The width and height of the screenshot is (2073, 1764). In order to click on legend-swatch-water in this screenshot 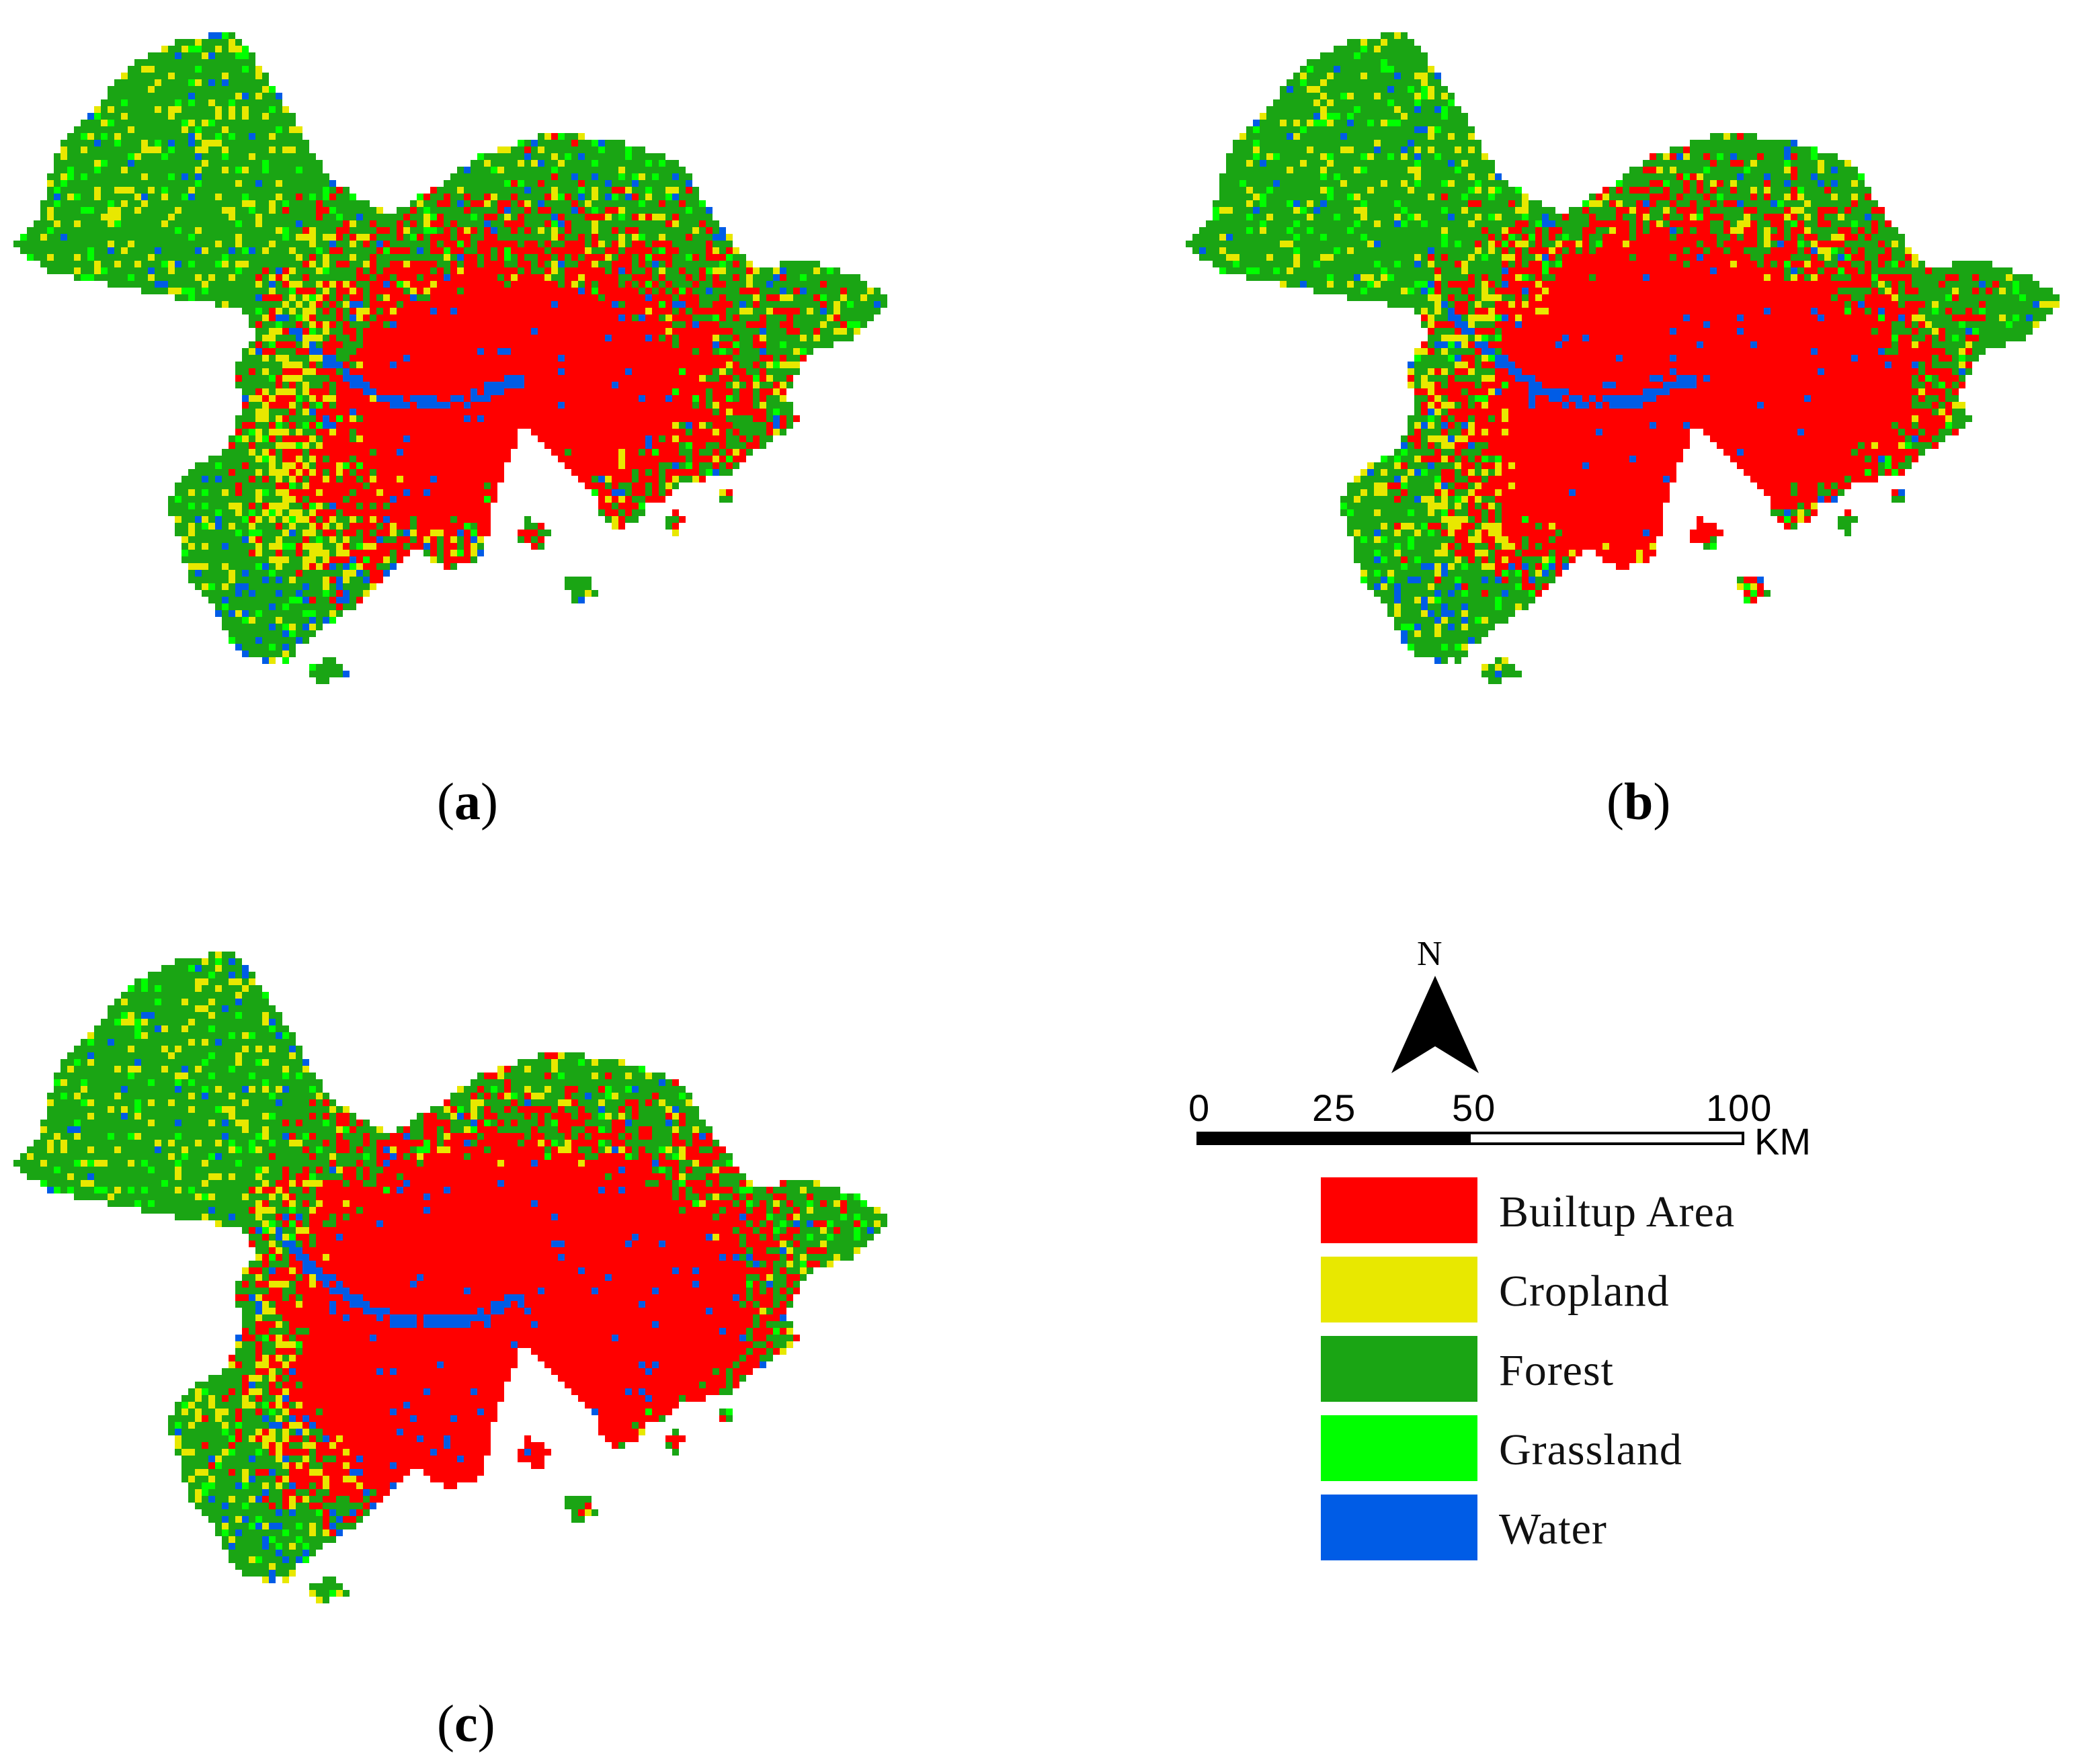, I will do `click(1399, 1527)`.